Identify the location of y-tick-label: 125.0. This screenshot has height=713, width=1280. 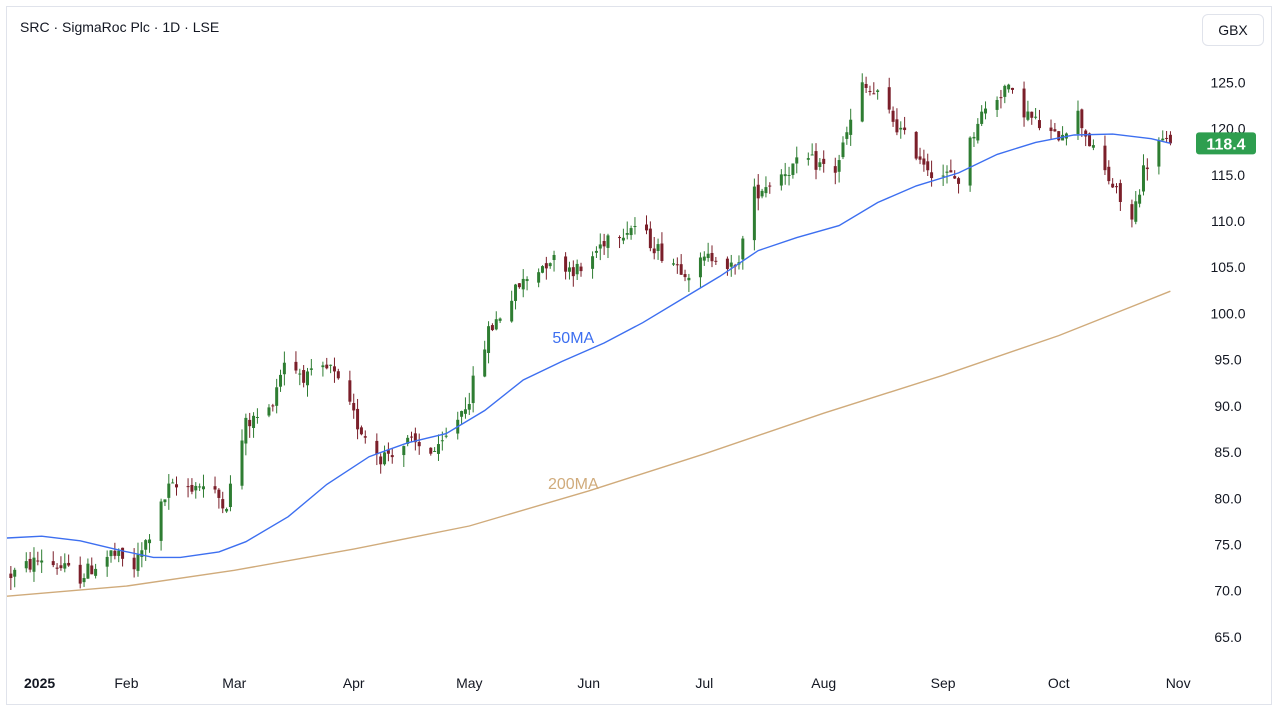
(1227, 82).